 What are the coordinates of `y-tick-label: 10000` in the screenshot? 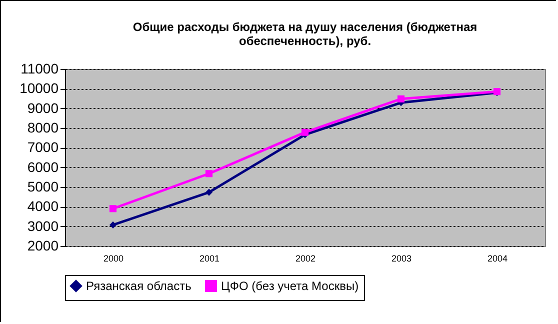 It's located at (39, 88).